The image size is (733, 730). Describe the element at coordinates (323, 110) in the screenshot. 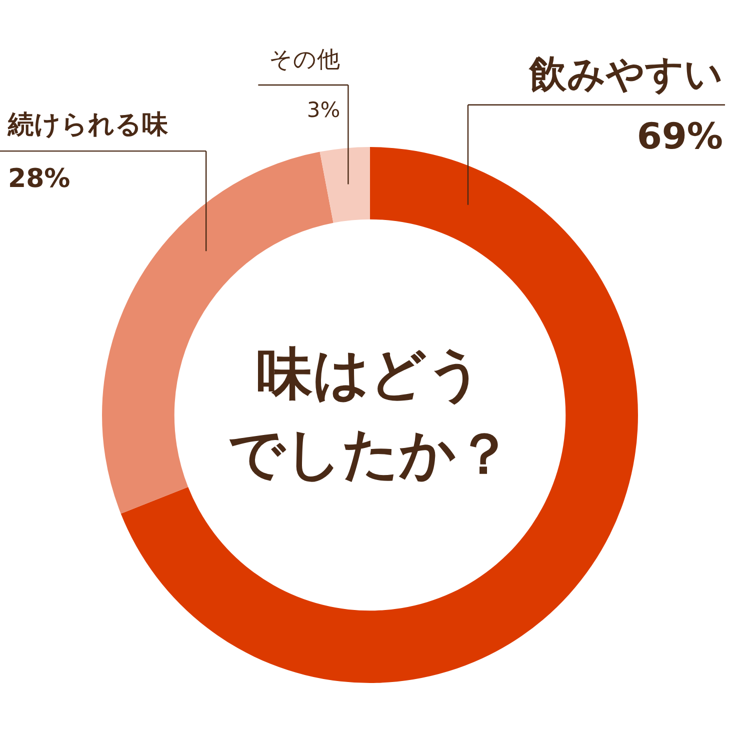

I see `data-label: 3%` at that location.